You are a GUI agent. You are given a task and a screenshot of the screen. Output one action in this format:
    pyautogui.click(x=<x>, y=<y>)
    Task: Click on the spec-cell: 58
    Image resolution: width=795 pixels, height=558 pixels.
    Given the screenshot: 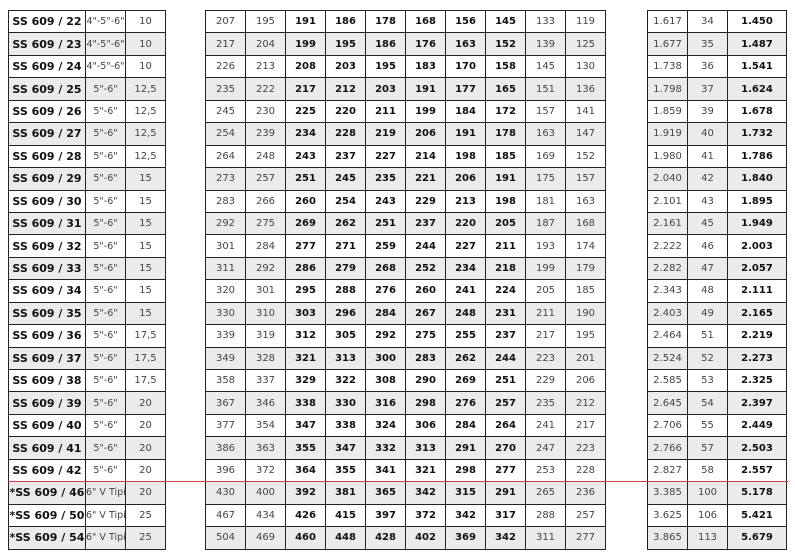 What is the action you would take?
    pyautogui.click(x=707, y=470)
    